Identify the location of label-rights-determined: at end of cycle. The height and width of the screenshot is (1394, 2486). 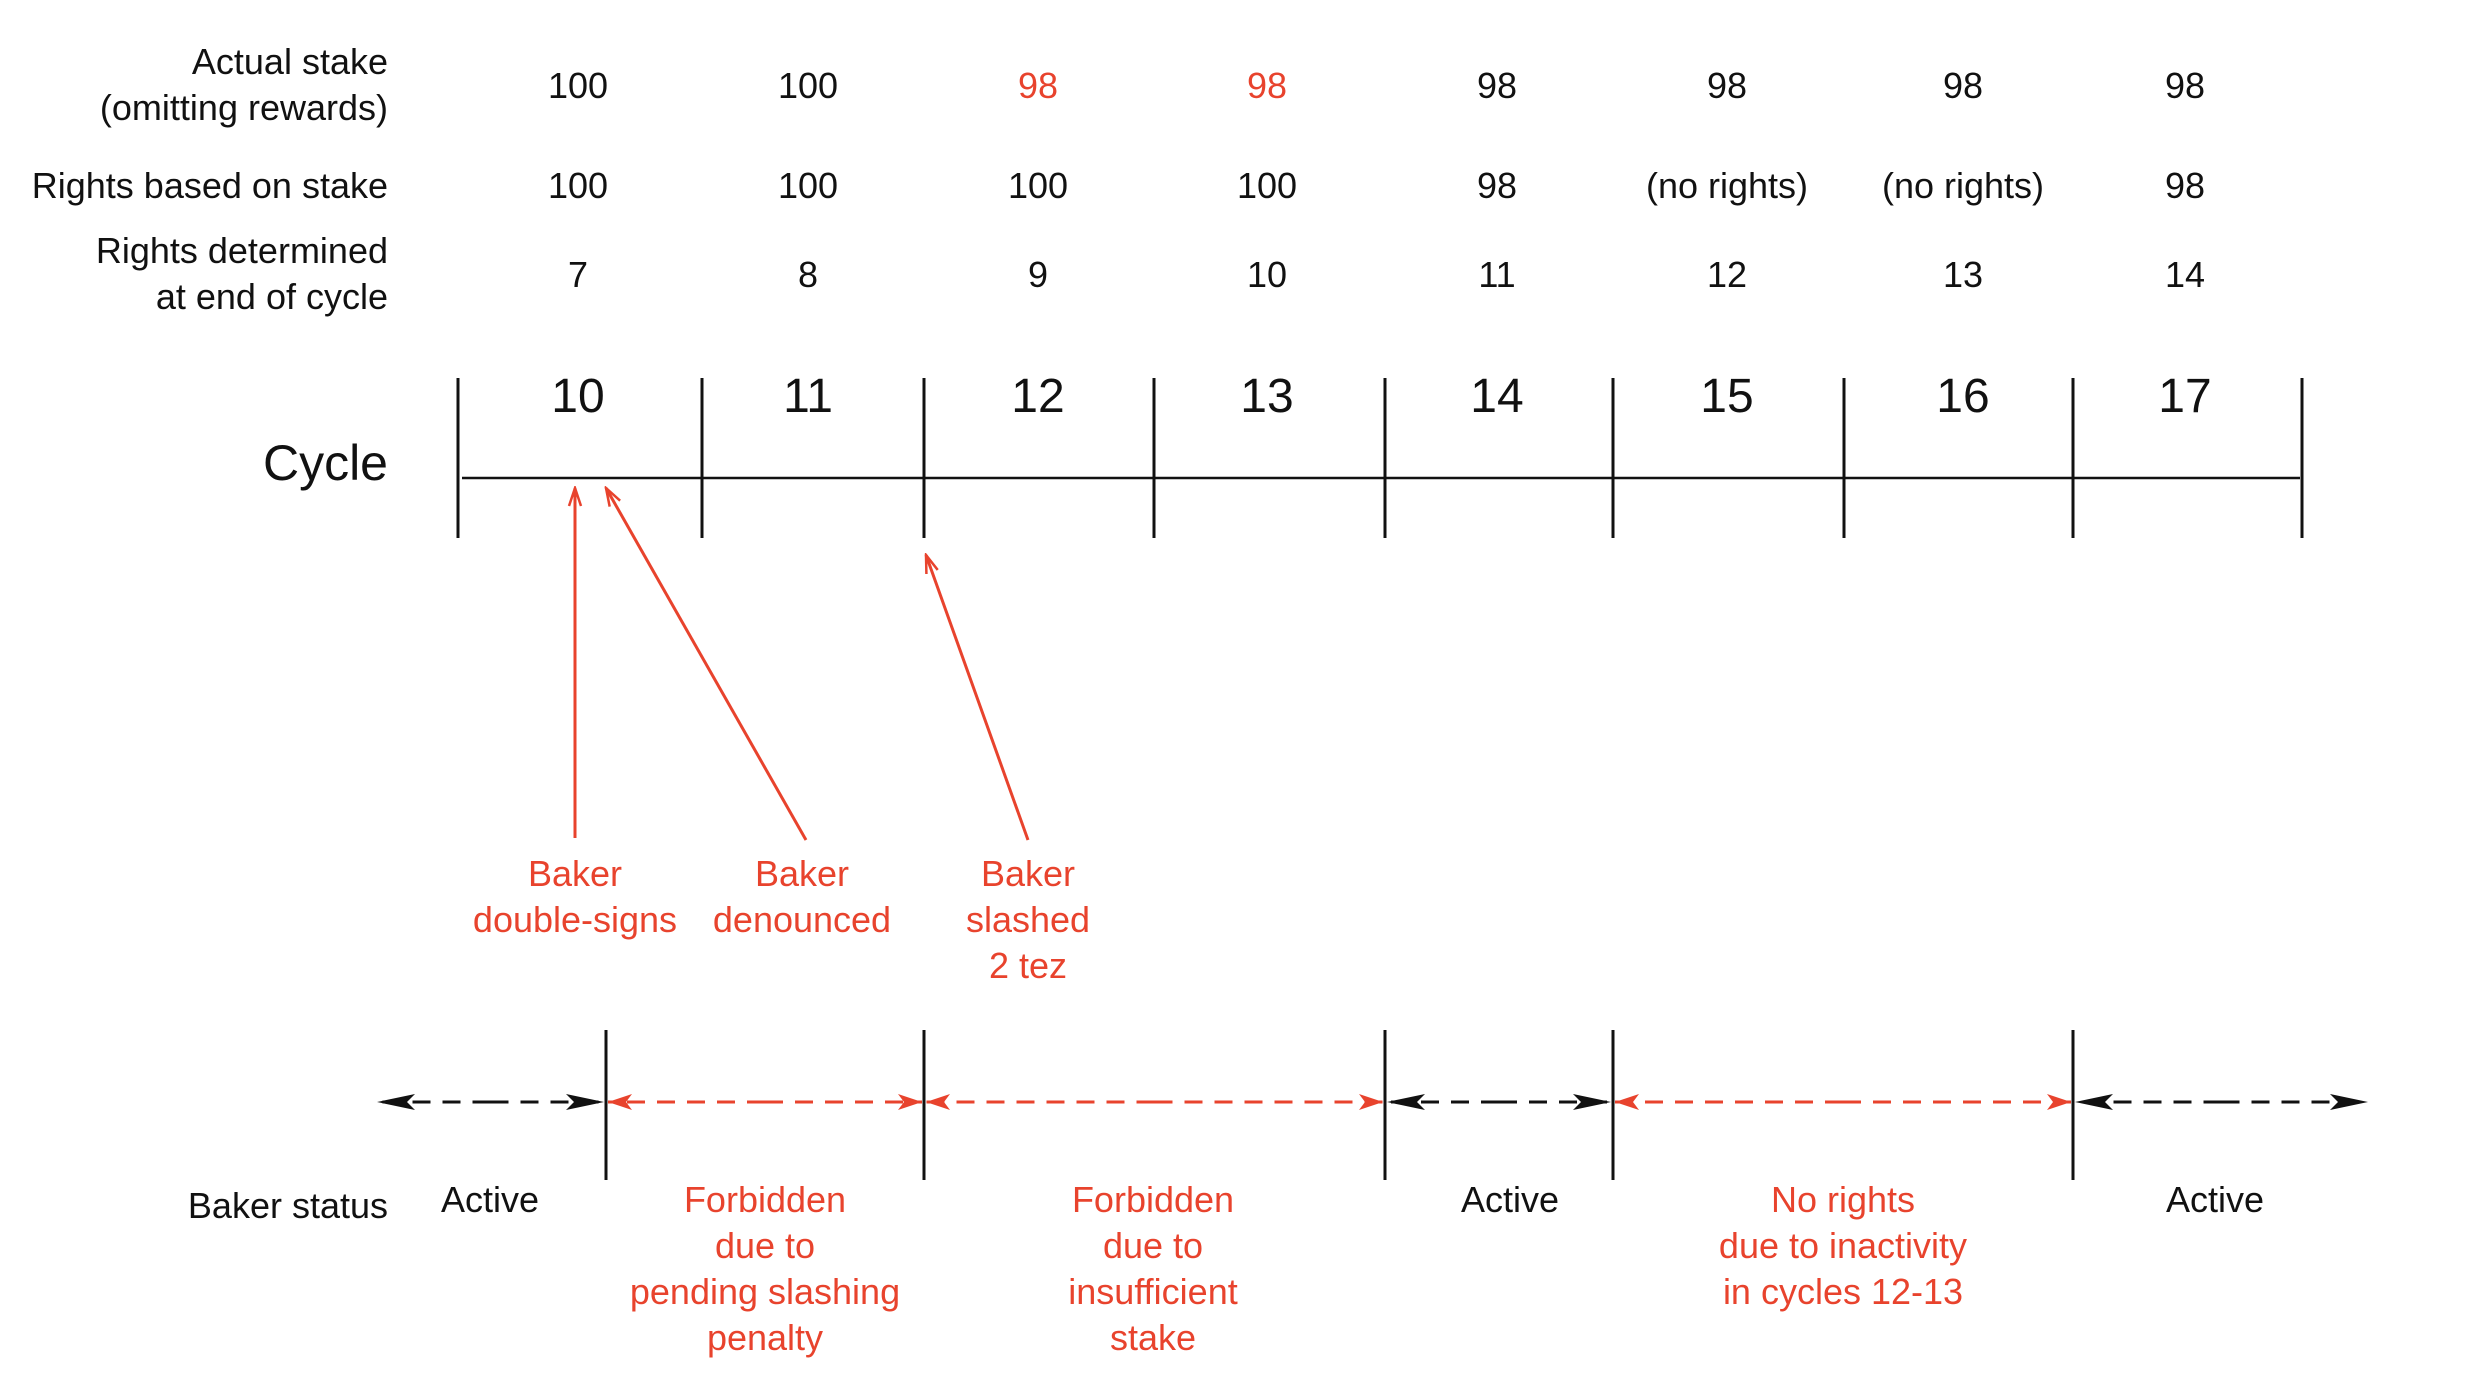
(272, 296).